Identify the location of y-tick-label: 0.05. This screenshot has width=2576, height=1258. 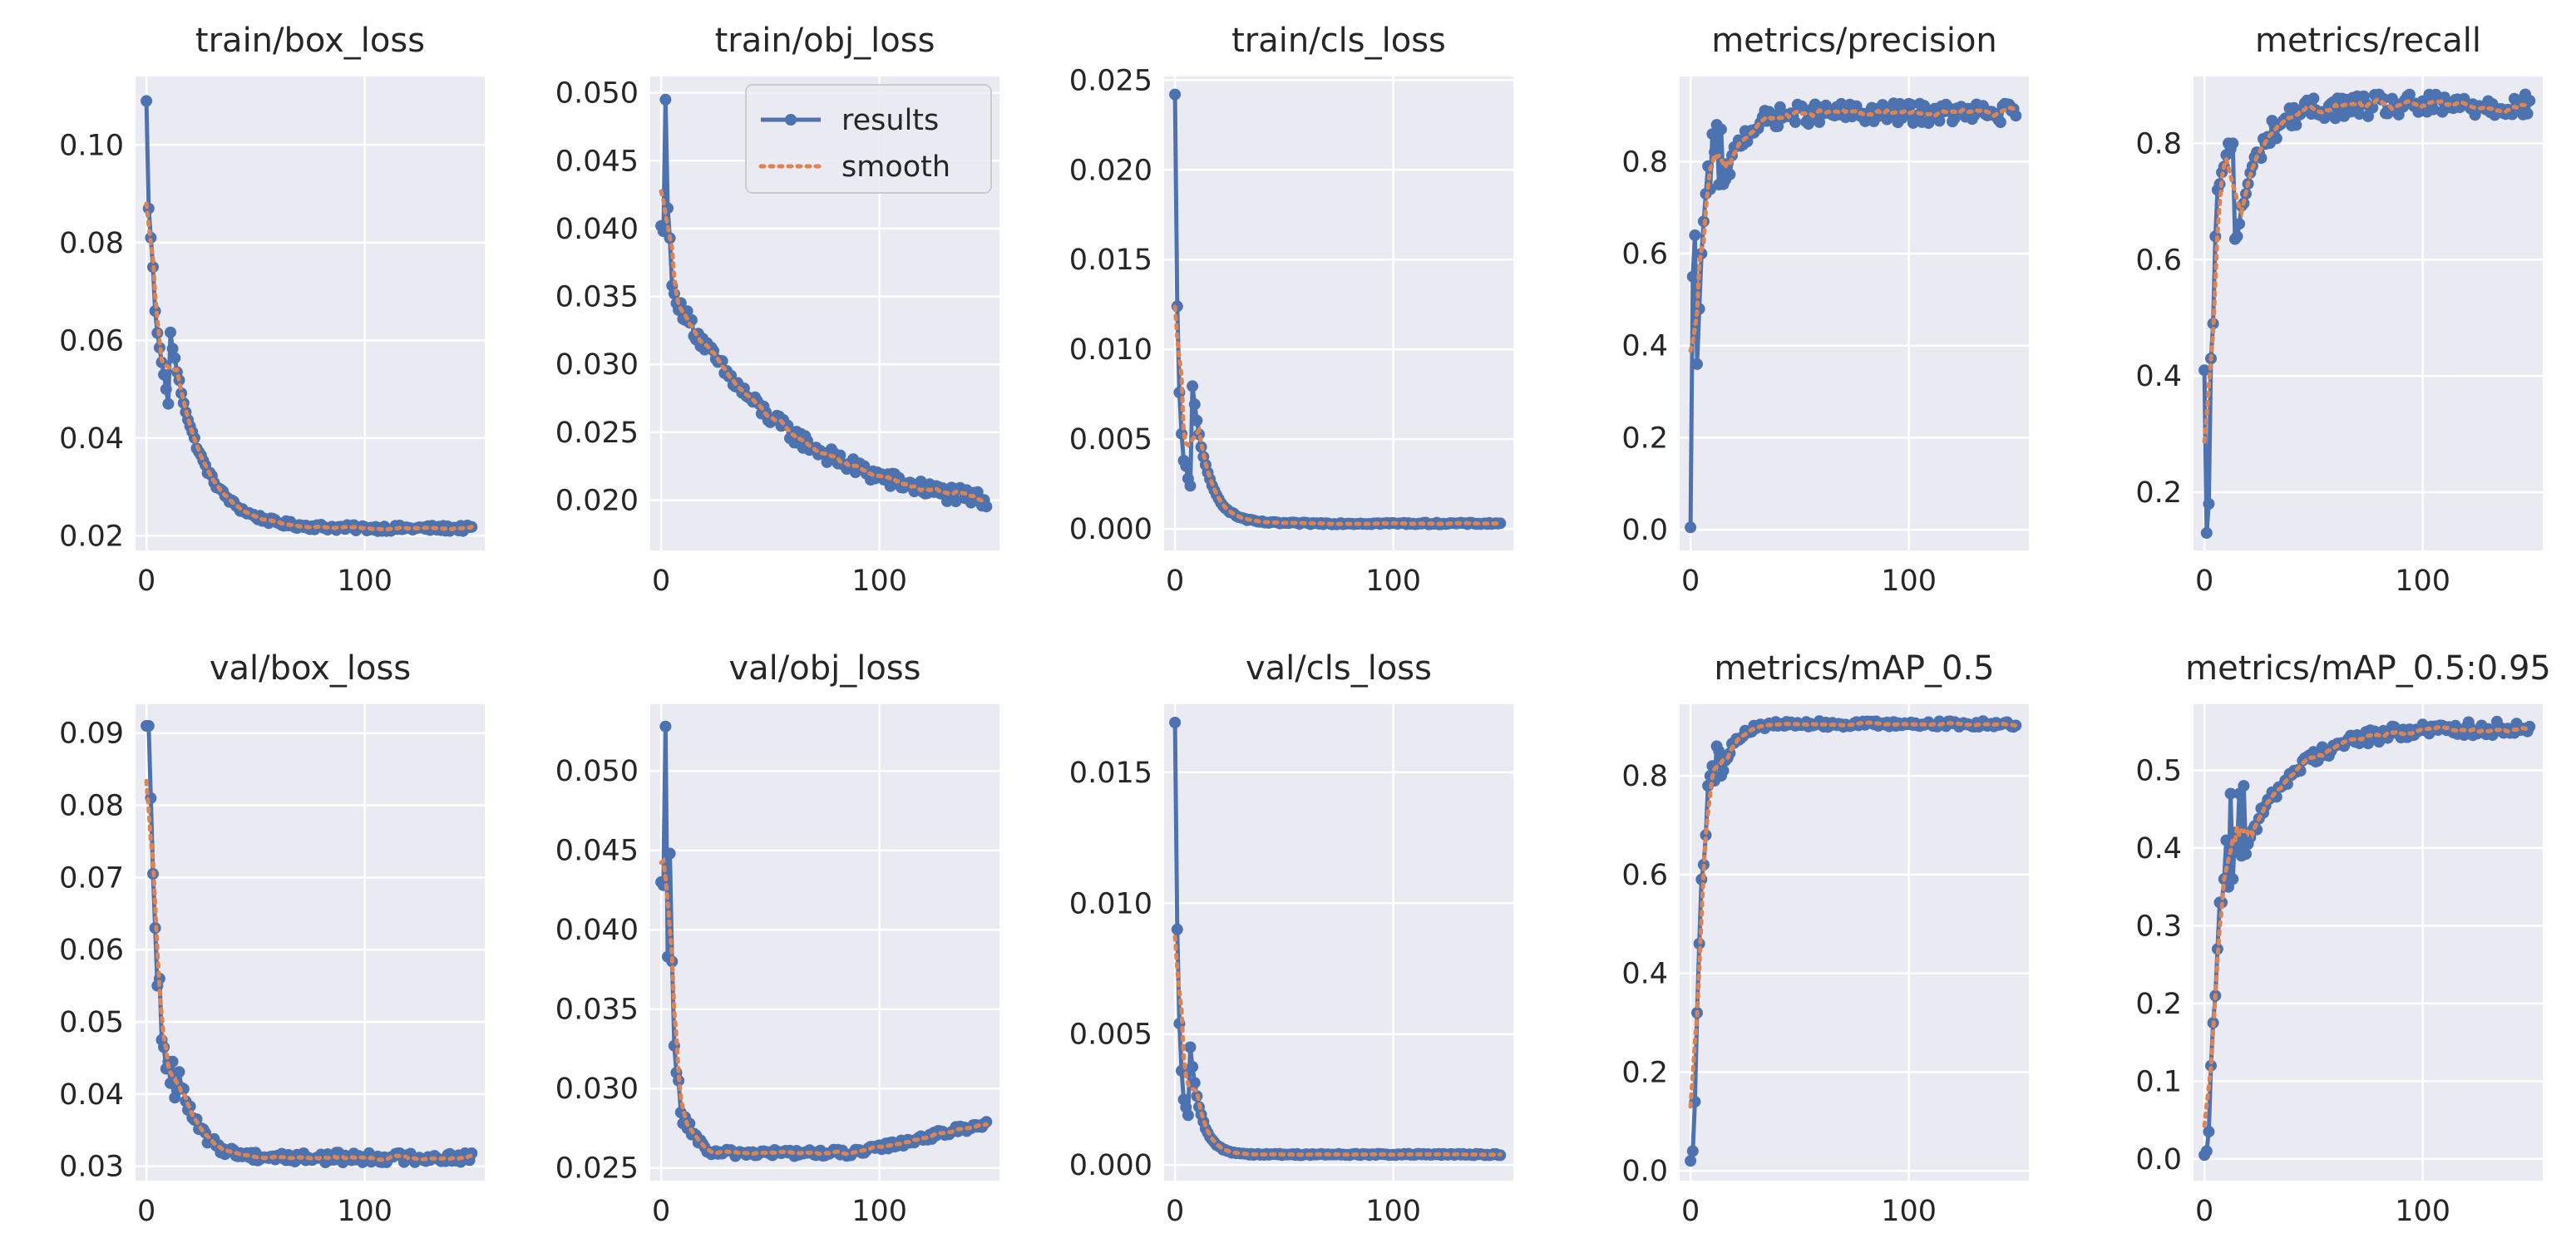
(91, 1023).